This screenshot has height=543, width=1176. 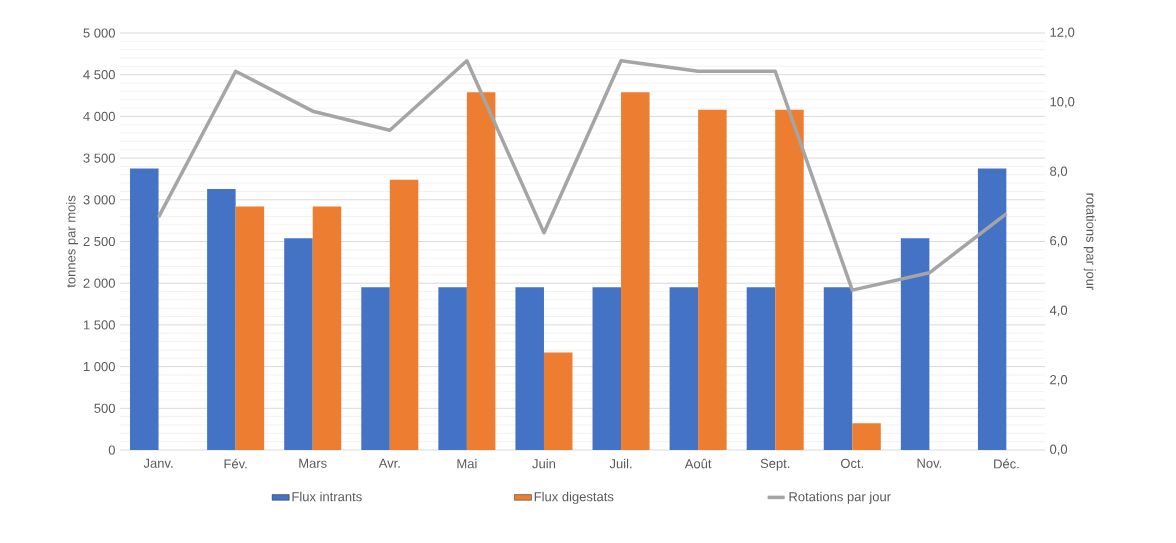 What do you see at coordinates (775, 464) in the screenshot?
I see `x-tick-label: Sept.` at bounding box center [775, 464].